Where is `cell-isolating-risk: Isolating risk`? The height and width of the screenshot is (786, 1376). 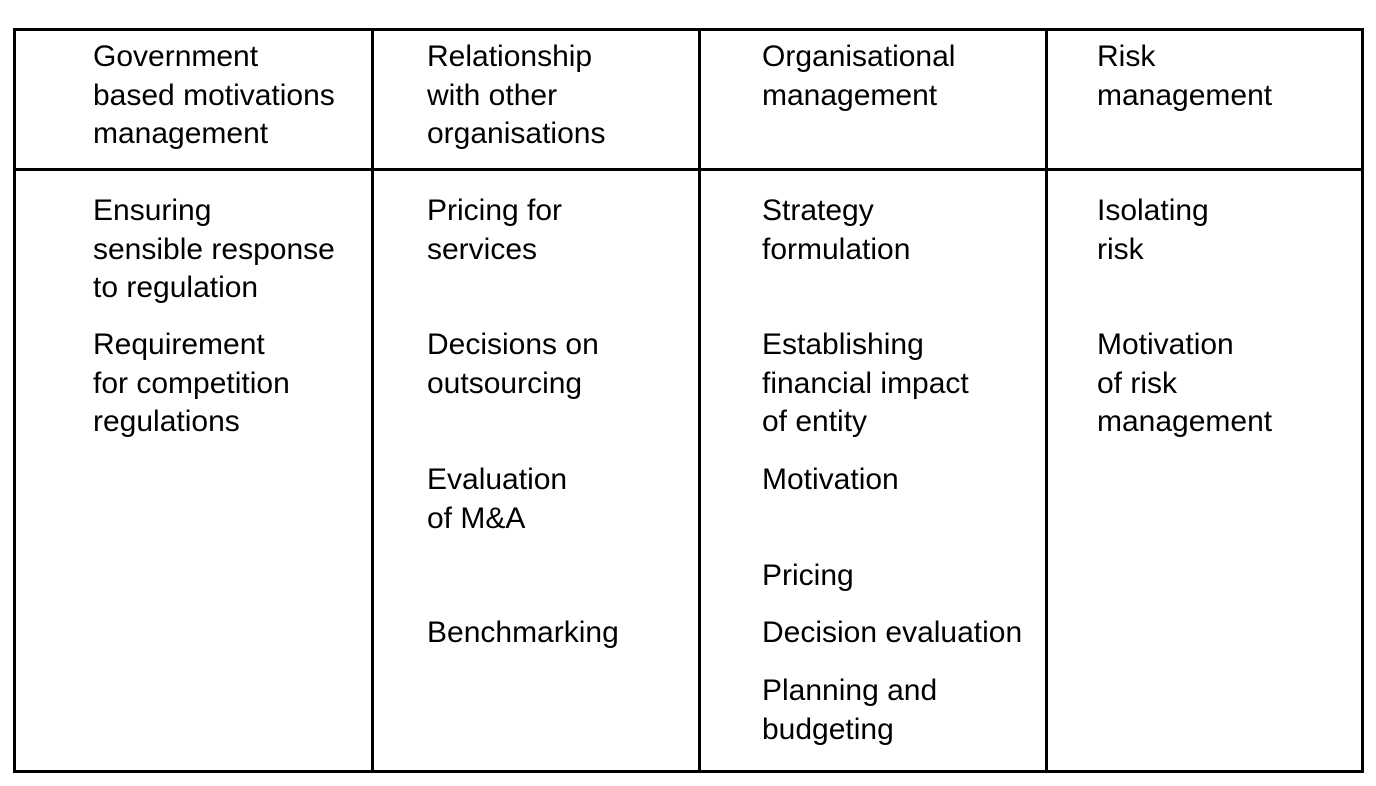
cell-isolating-risk: Isolating risk is located at coordinates (1153, 230).